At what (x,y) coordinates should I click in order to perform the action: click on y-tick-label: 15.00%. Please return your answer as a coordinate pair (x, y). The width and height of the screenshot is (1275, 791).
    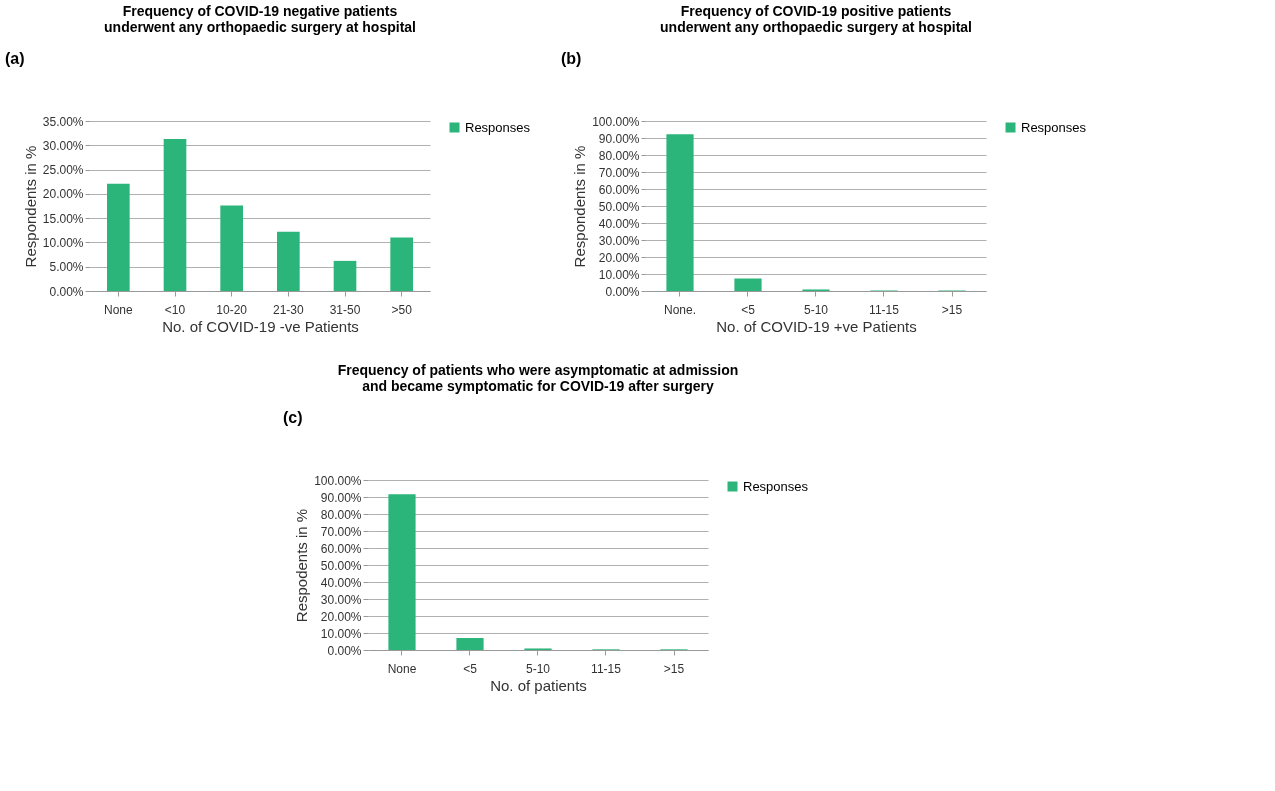
    Looking at the image, I should click on (63, 218).